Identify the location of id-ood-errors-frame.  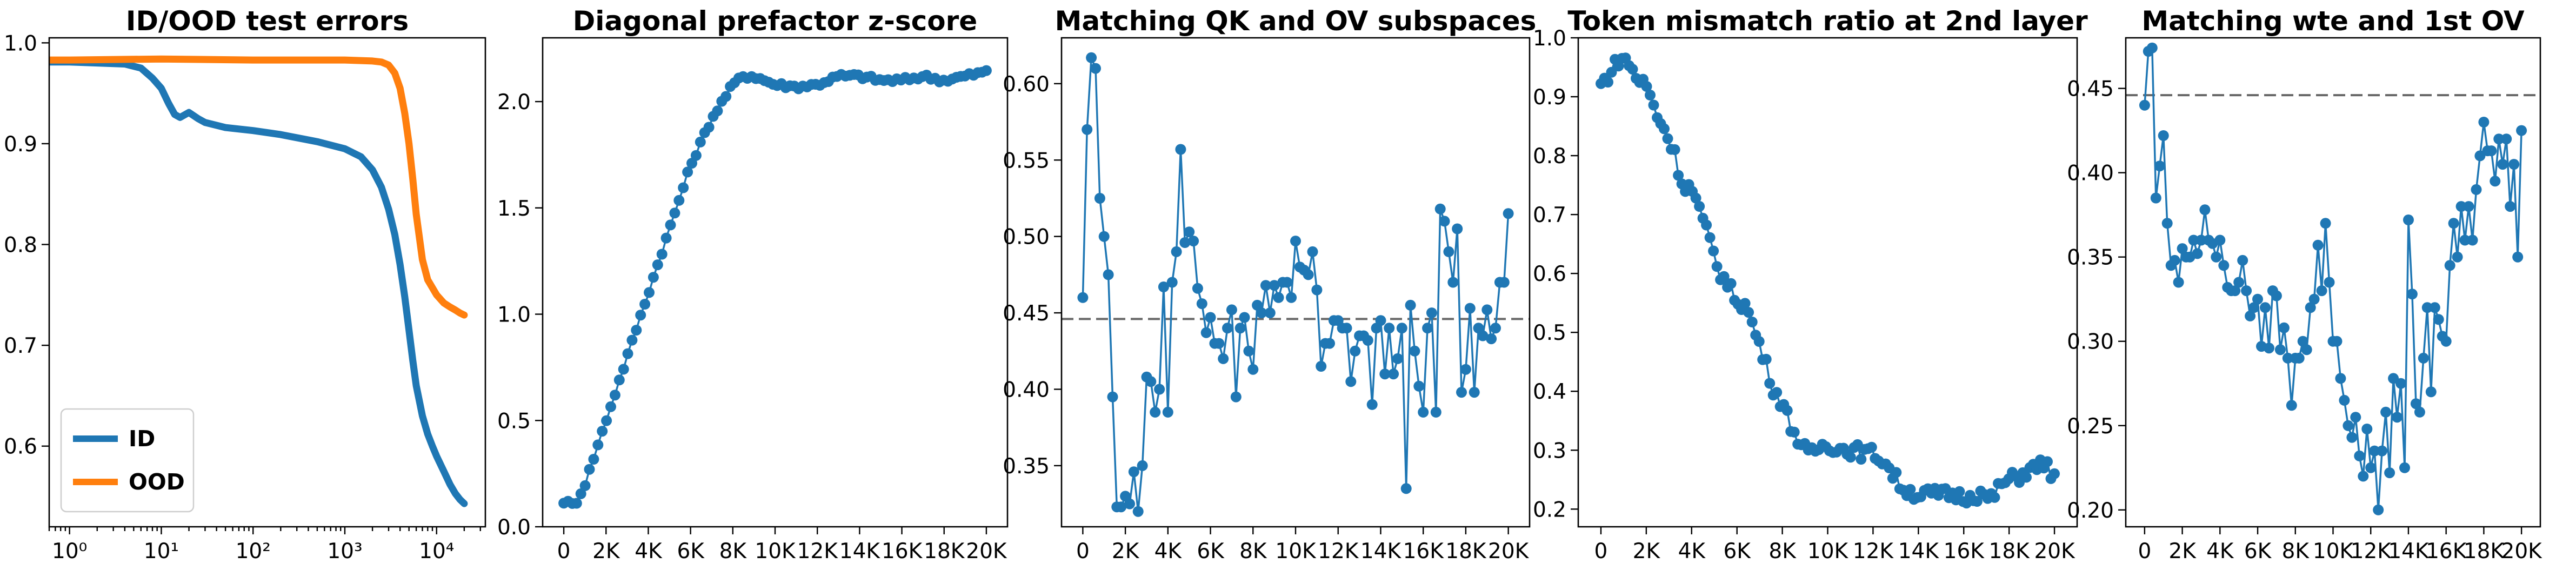
(267, 283).